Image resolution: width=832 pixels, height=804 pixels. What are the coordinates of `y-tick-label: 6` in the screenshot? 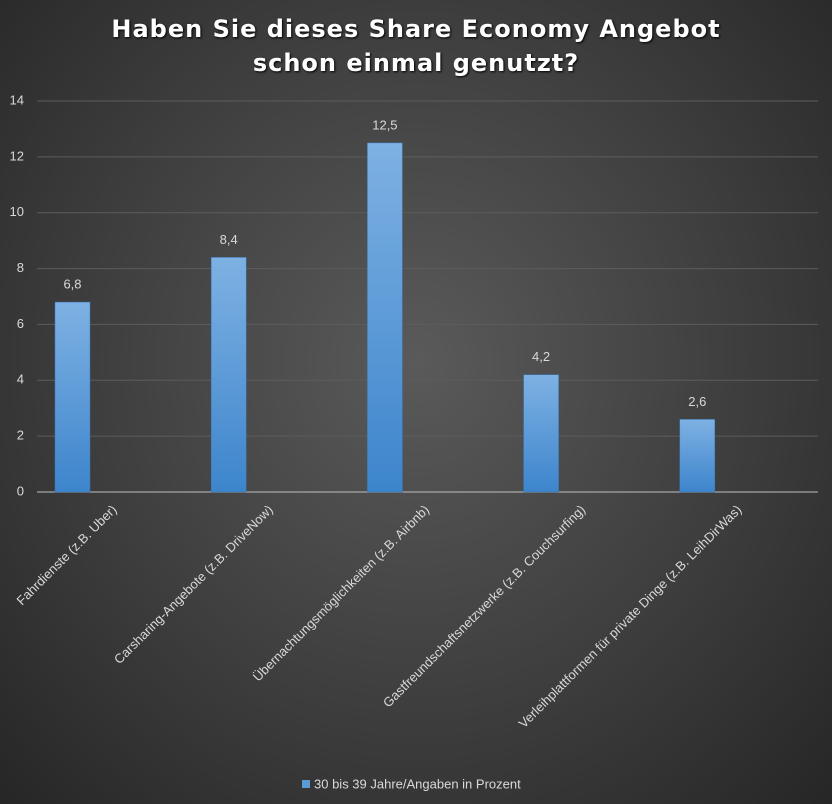 It's located at (20, 323).